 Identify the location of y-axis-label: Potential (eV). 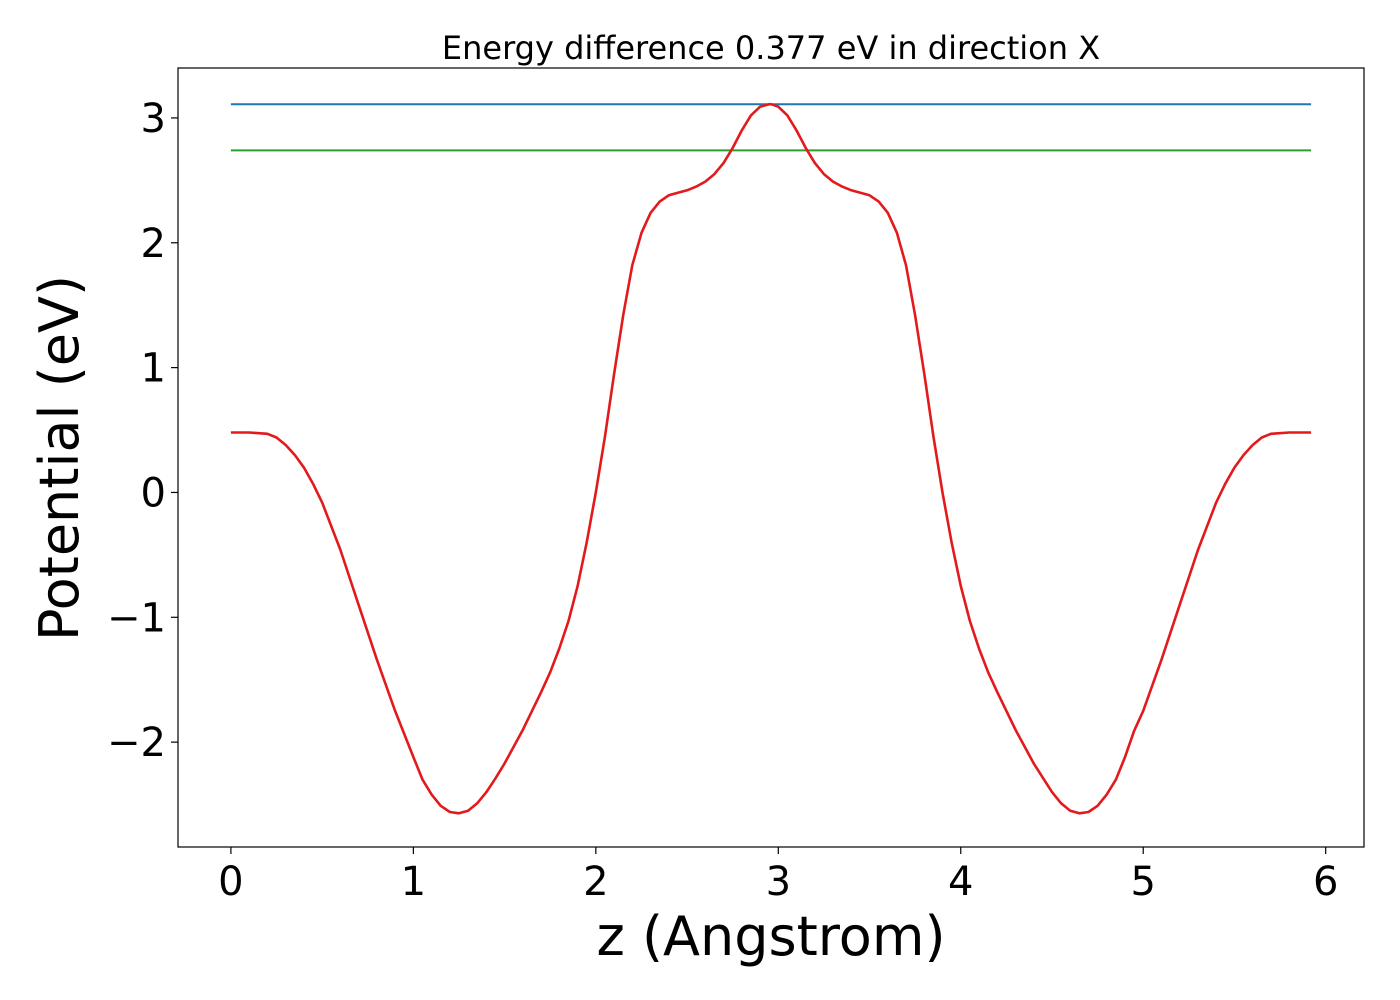
(59, 458).